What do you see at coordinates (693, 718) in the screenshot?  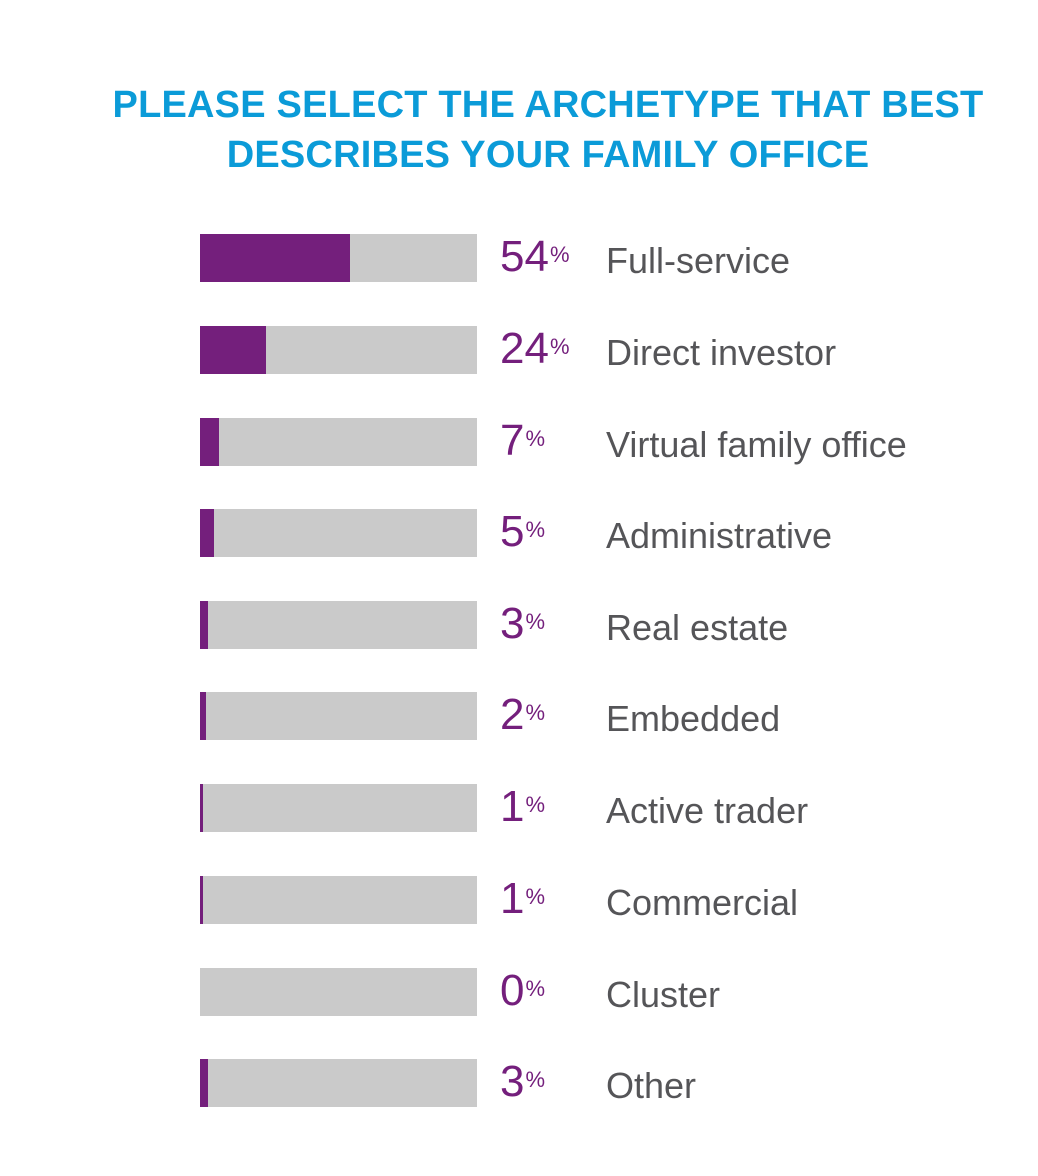 I see `category-label: Embedded` at bounding box center [693, 718].